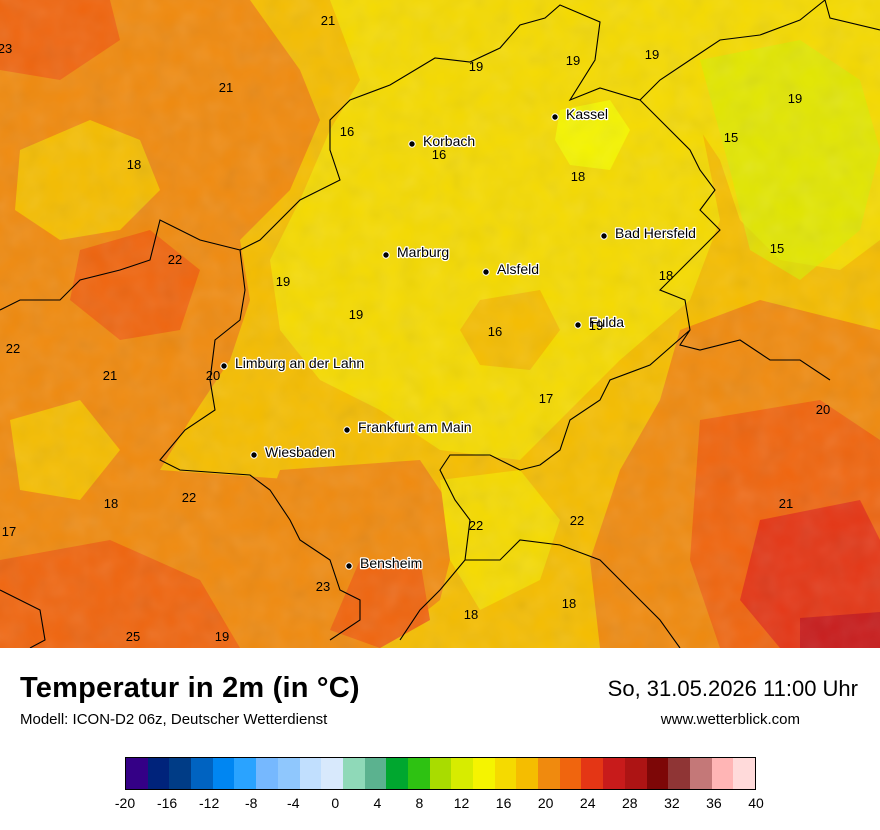 The height and width of the screenshot is (830, 880). What do you see at coordinates (408, 427) in the screenshot?
I see `city-frankfurt-am-main: Frankfurt am Main` at bounding box center [408, 427].